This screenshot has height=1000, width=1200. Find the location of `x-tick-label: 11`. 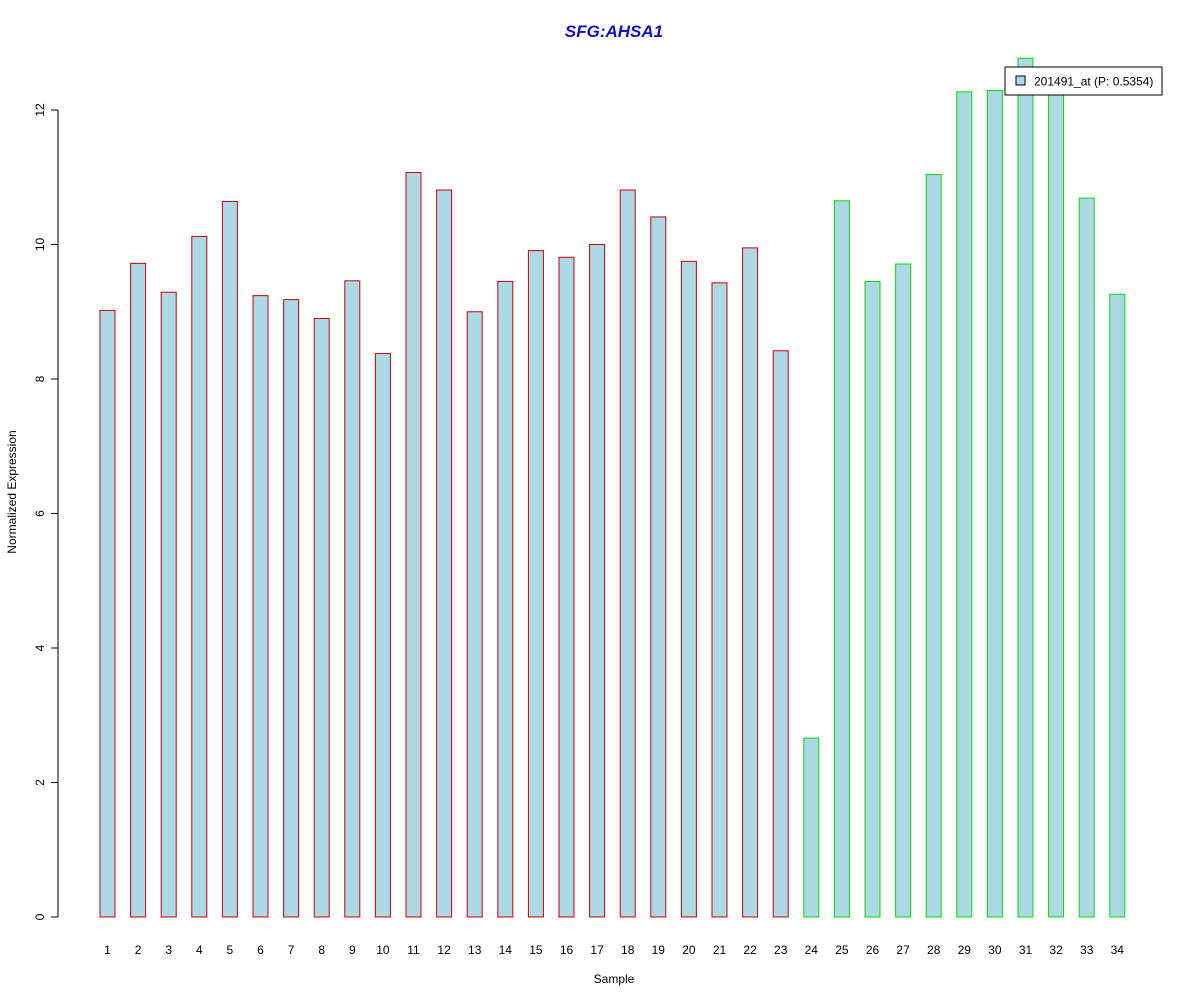

x-tick-label: 11 is located at coordinates (413, 950).